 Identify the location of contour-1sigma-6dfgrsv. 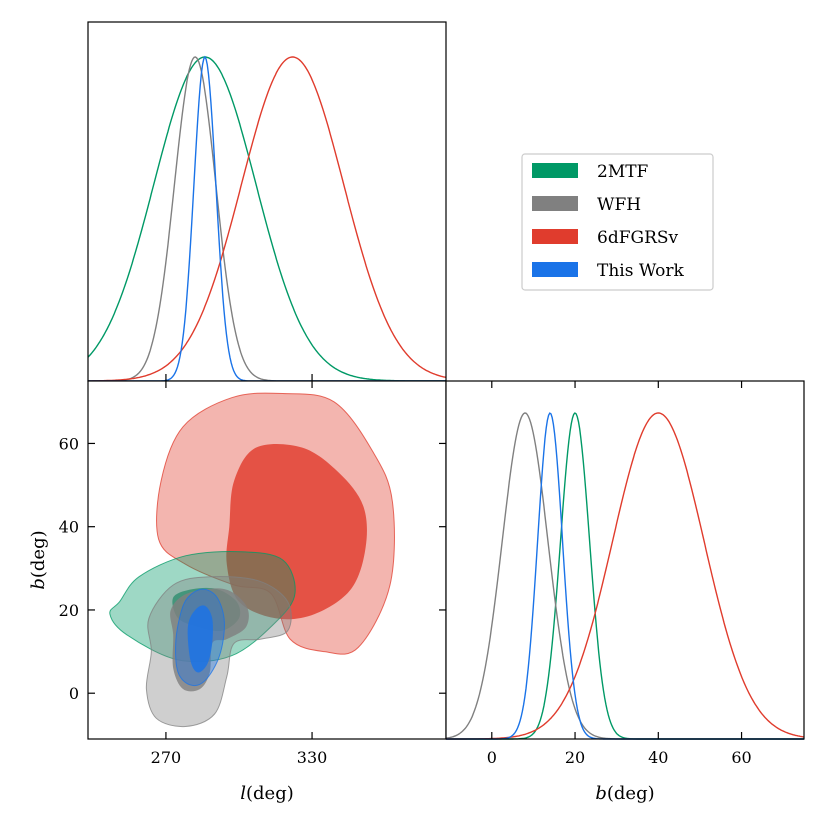
(296, 531).